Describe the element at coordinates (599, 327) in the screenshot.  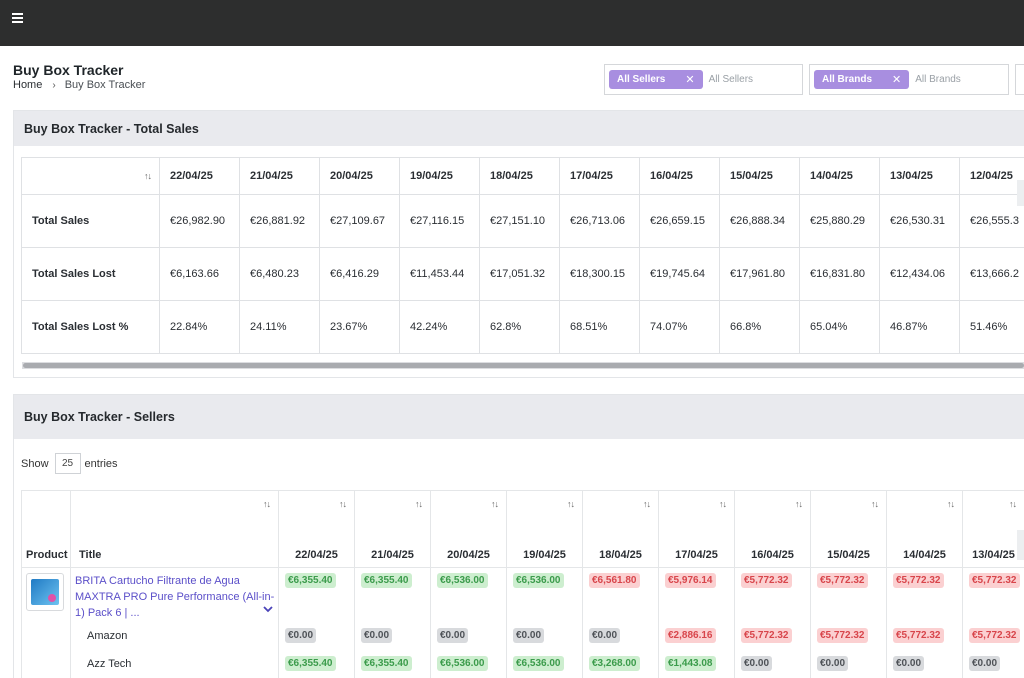
I see `table-cell: 68.51%` at that location.